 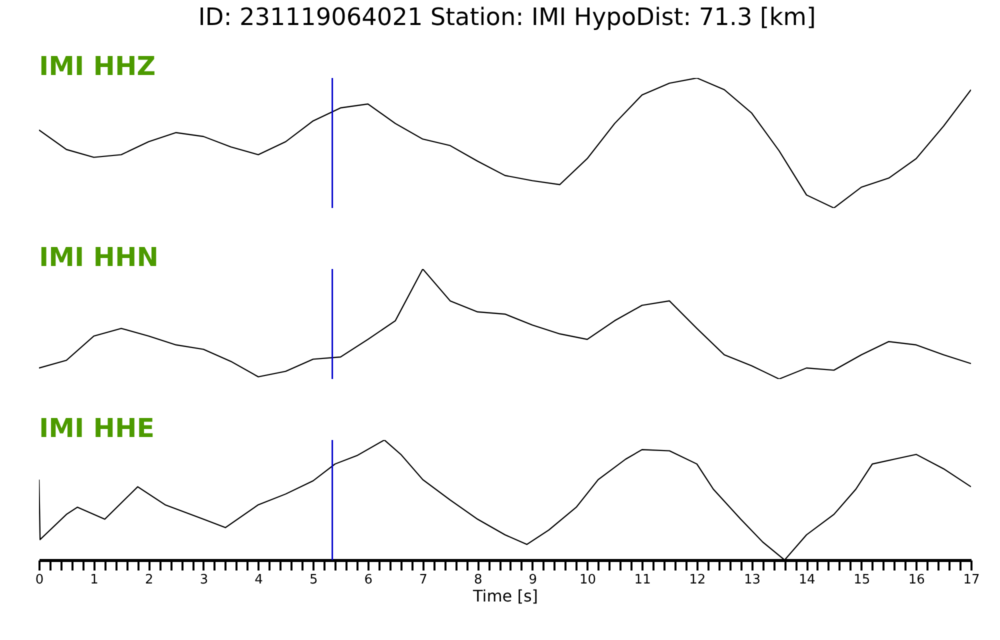 I want to click on x-tick-label: 7, so click(x=423, y=580).